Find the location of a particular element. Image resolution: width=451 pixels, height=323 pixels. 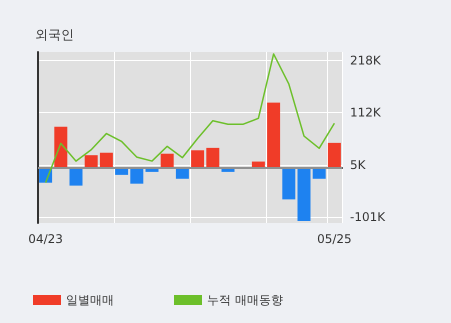

y-tick-label: 5K is located at coordinates (358, 165).